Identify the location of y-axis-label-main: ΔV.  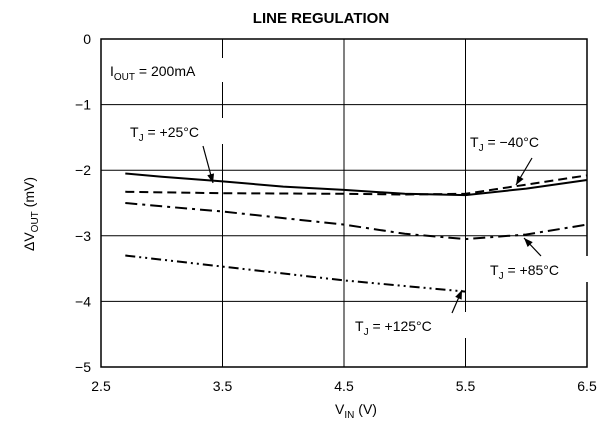
(29, 241).